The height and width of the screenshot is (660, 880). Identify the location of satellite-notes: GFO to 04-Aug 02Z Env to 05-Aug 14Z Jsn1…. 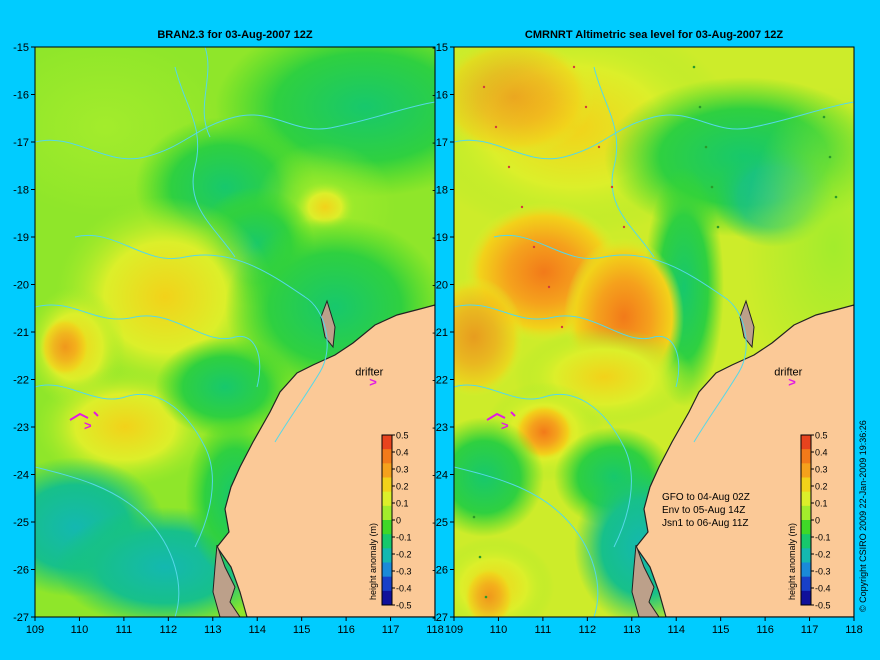
(706, 510).